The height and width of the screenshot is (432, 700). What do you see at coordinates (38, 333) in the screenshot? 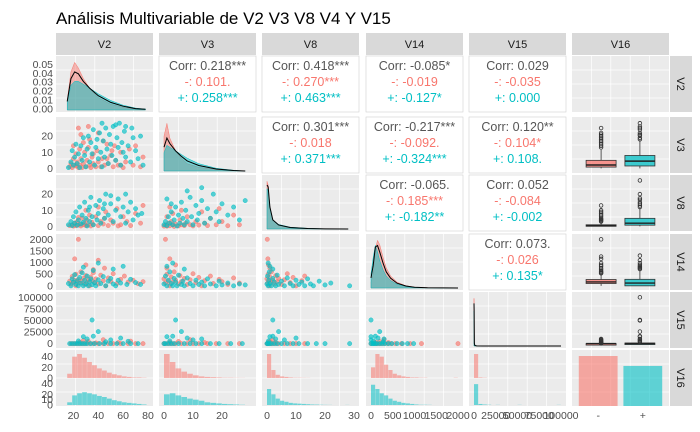
I see `y-tick-label: 25000` at bounding box center [38, 333].